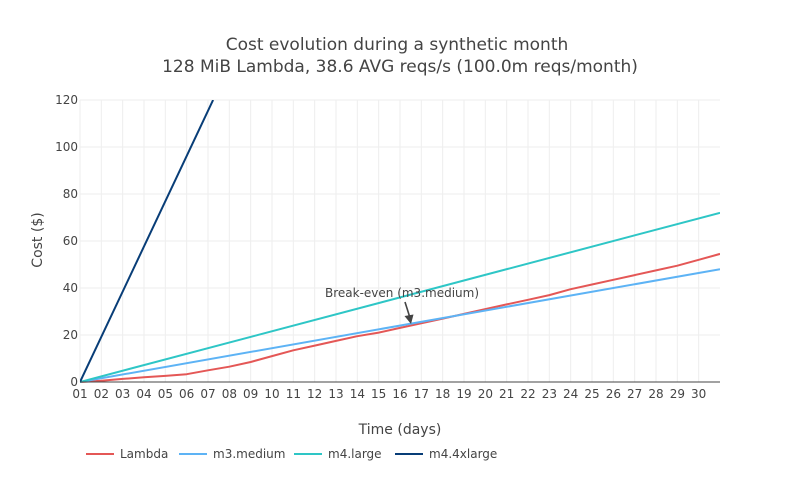 This screenshot has height=480, width=800. I want to click on x-tick-label: 09, so click(250, 394).